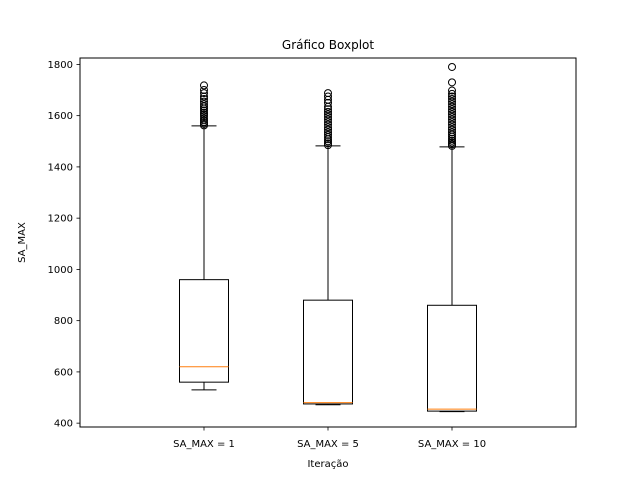 The image size is (640, 480). Describe the element at coordinates (60, 167) in the screenshot. I see `y-tick-label: 1400` at that location.